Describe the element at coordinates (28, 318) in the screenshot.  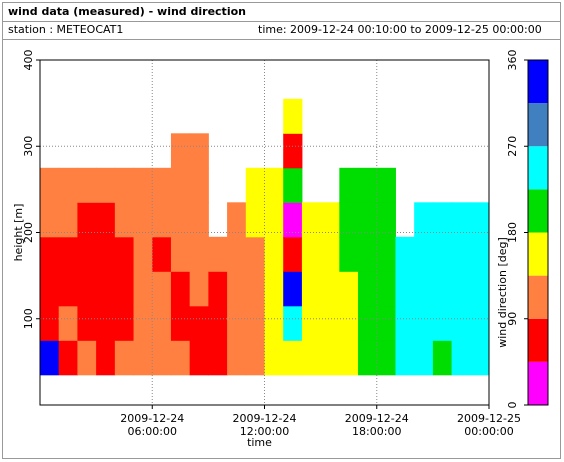
I see `y-tick-label: 100` at that location.